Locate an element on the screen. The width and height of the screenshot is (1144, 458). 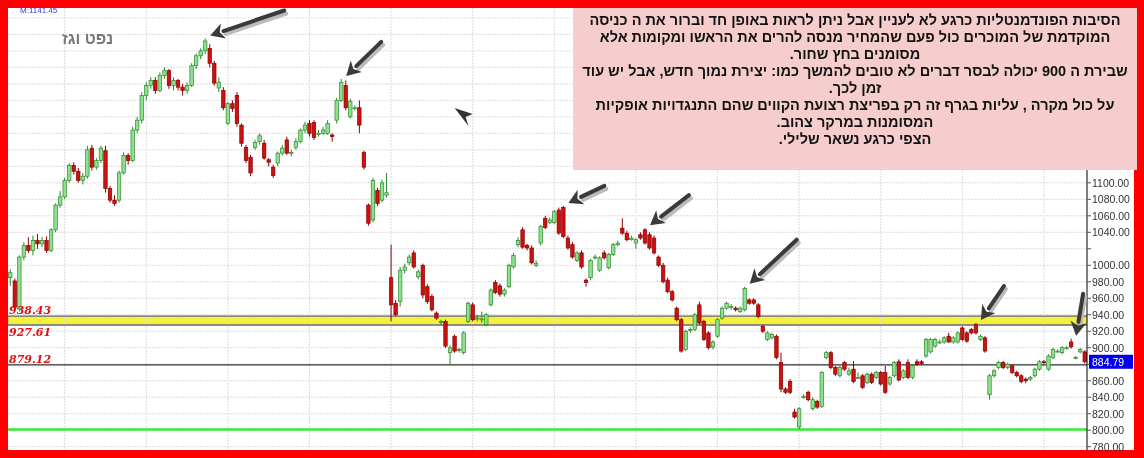
annotation: הצפי כרגע נשאר שלילי. is located at coordinates (855, 139).